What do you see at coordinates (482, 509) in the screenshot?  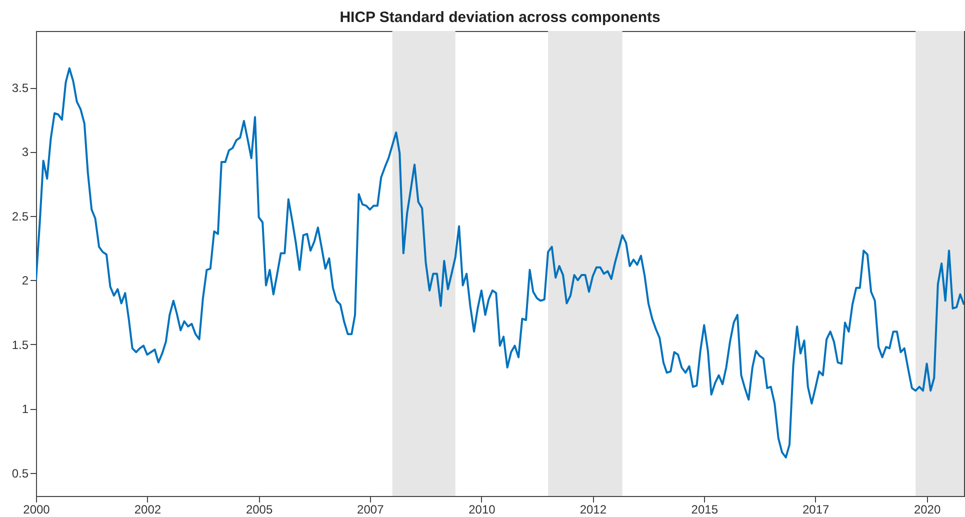 I see `x-tick-label: 2010` at bounding box center [482, 509].